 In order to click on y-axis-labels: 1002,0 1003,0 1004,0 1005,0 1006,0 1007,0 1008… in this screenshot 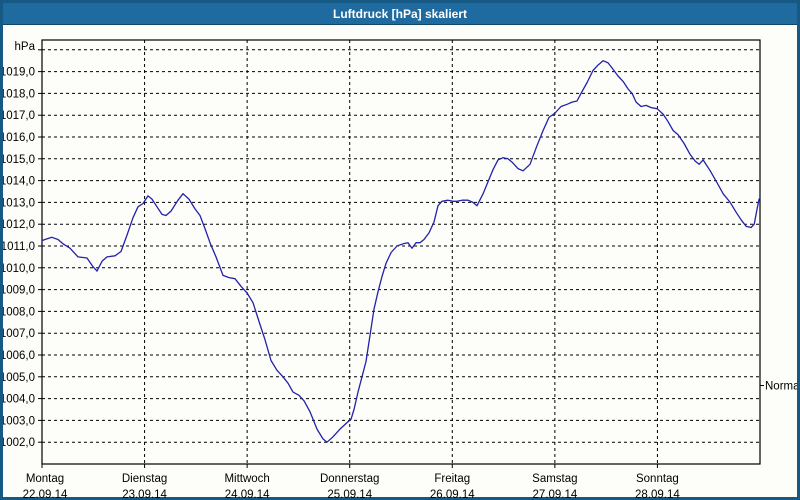, I will do `click(19, 245)`.